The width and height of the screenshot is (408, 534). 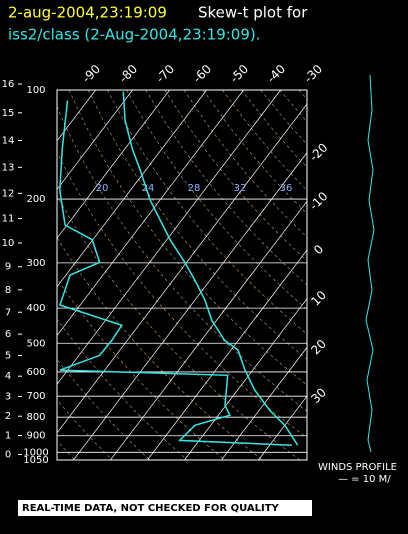 What do you see at coordinates (8, 355) in the screenshot?
I see `height-tick-label: 5` at bounding box center [8, 355].